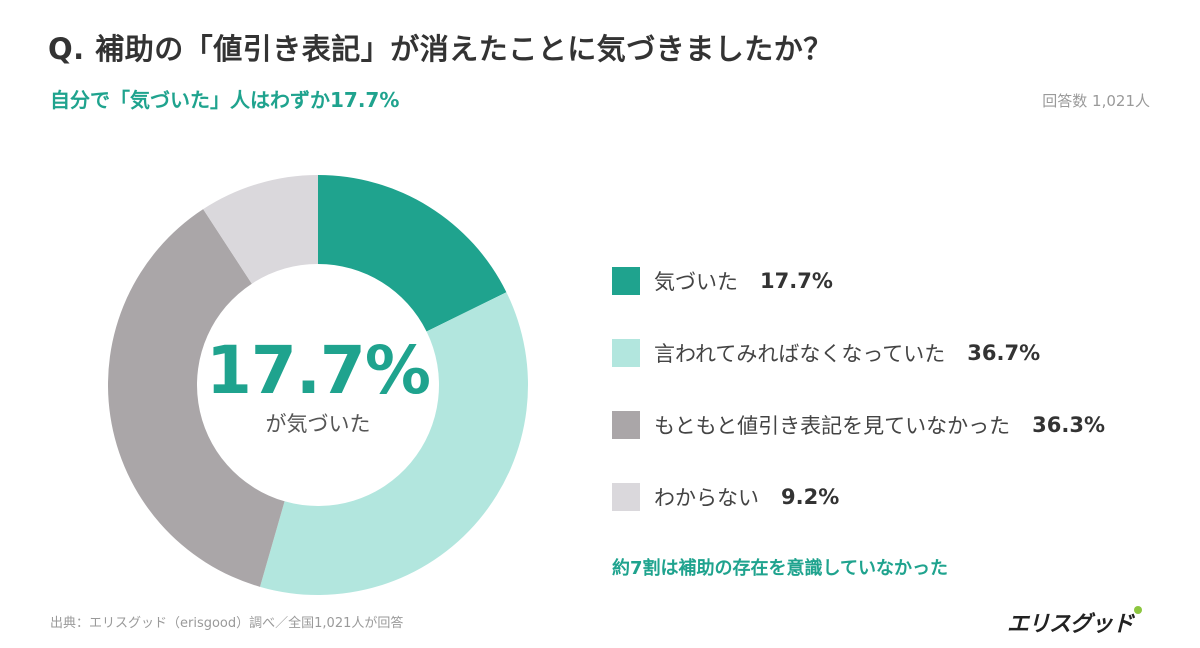 This screenshot has height=648, width=1200. What do you see at coordinates (810, 497) in the screenshot?
I see `legend-value: 9.2%` at bounding box center [810, 497].